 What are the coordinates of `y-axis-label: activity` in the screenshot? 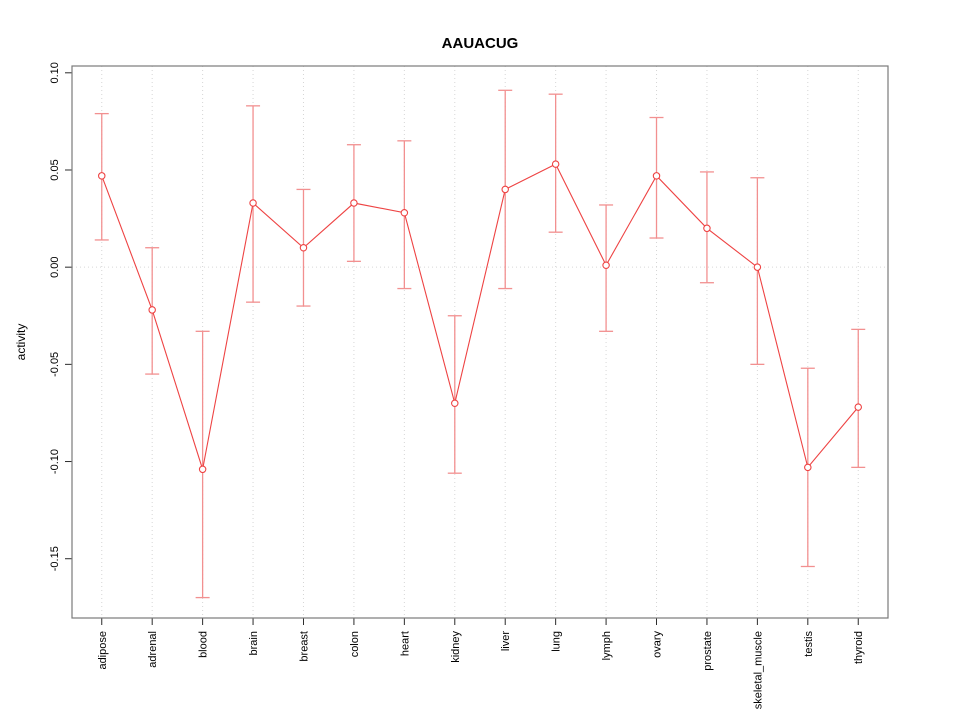 It's located at (21, 342).